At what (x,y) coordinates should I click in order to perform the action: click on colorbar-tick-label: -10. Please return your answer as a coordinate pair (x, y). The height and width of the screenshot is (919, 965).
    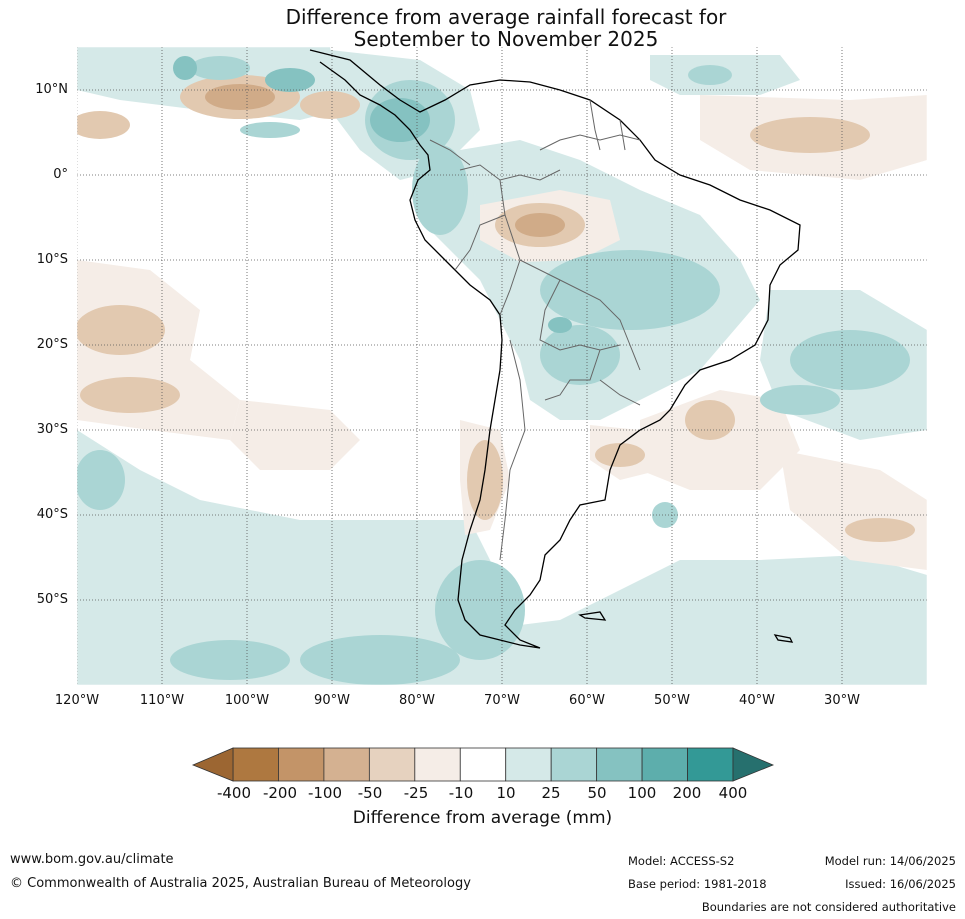
    Looking at the image, I should click on (461, 793).